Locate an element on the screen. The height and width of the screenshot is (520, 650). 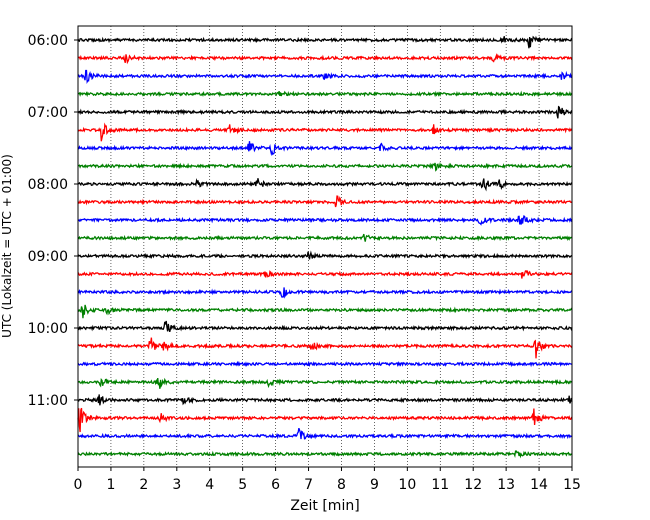
y-tick-label: 10:00 is located at coordinates (48, 329).